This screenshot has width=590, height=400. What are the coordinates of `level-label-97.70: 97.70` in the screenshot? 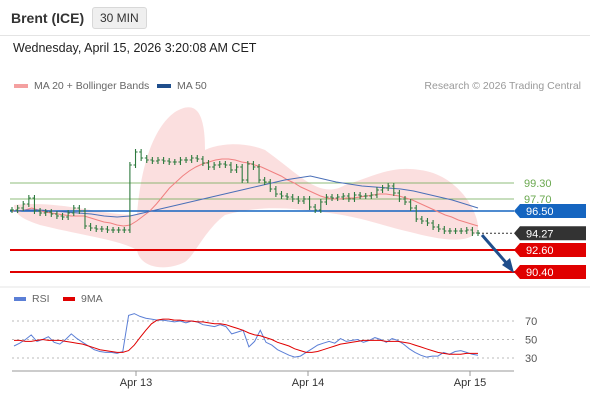 It's located at (538, 200).